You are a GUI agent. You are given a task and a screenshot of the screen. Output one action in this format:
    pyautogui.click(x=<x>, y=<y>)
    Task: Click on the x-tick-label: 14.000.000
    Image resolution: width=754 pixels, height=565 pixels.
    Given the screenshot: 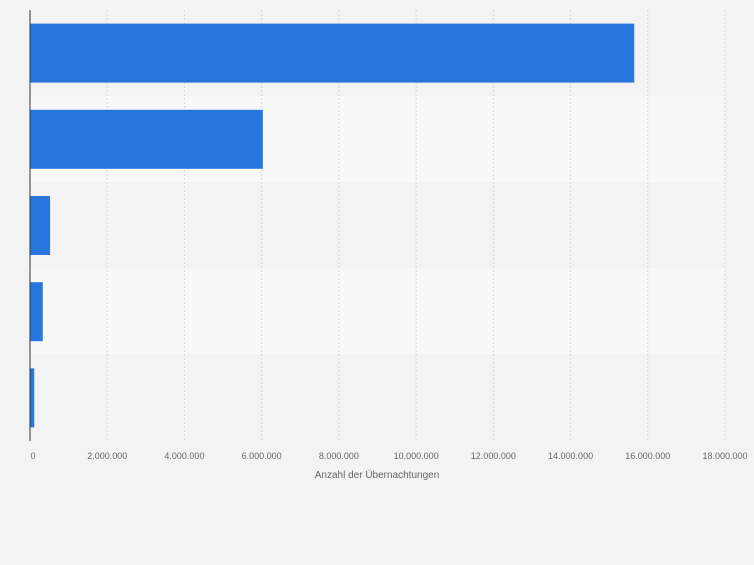 What is the action you would take?
    pyautogui.click(x=570, y=456)
    